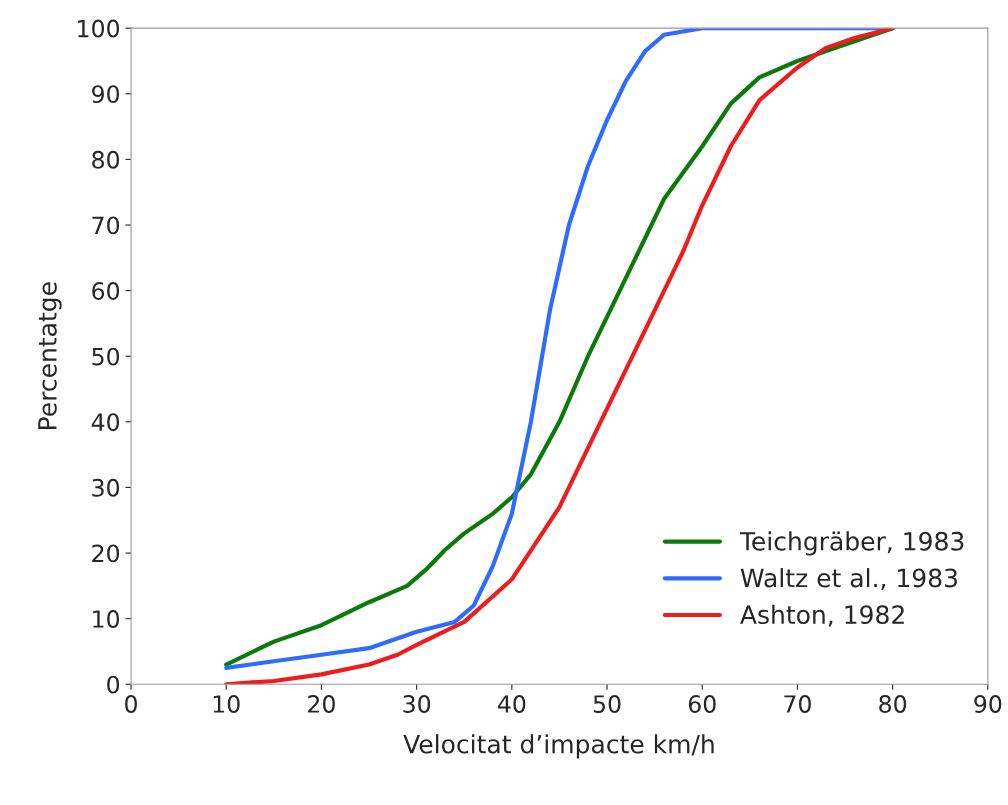 The width and height of the screenshot is (1008, 805). What do you see at coordinates (113, 684) in the screenshot?
I see `y-tick-label: 0` at bounding box center [113, 684].